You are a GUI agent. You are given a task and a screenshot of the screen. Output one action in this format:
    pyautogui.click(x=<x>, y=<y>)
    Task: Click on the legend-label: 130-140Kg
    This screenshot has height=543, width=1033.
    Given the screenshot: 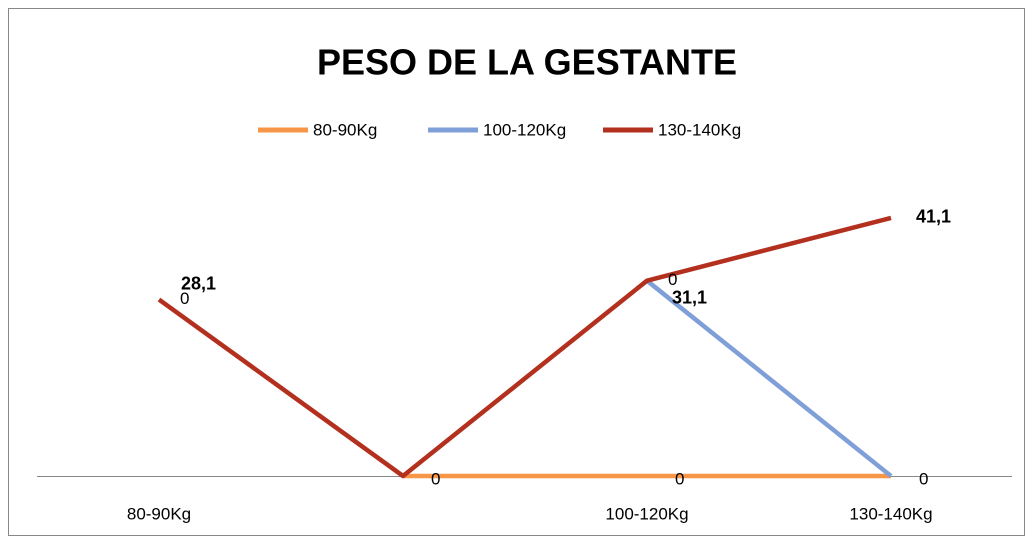 What is the action you would take?
    pyautogui.click(x=699, y=129)
    